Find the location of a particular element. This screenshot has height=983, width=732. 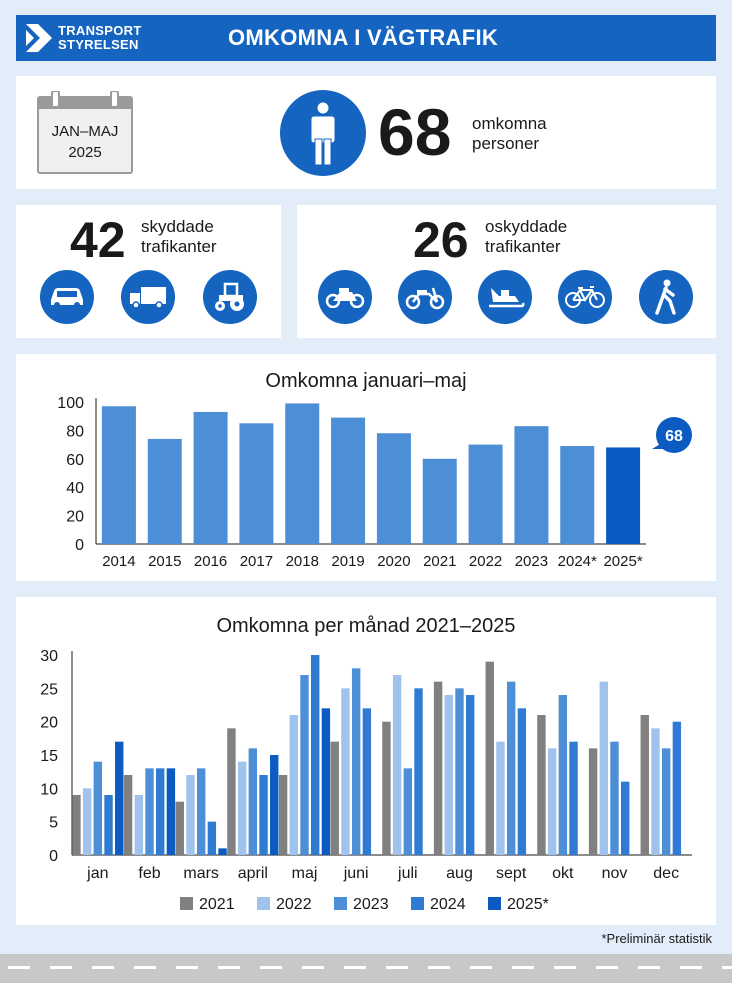

legend-label-2023: 2023 is located at coordinates (371, 904).